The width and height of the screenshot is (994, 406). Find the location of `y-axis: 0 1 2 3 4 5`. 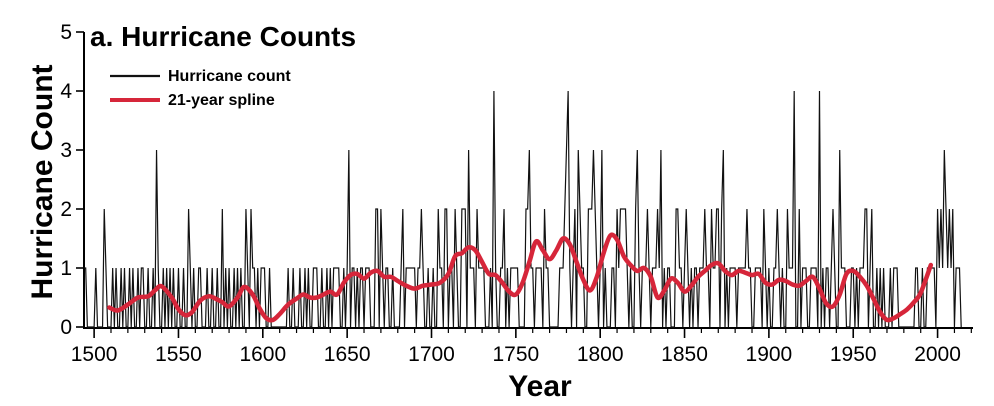

y-axis: 0 1 2 3 4 5 is located at coordinates (72, 180).